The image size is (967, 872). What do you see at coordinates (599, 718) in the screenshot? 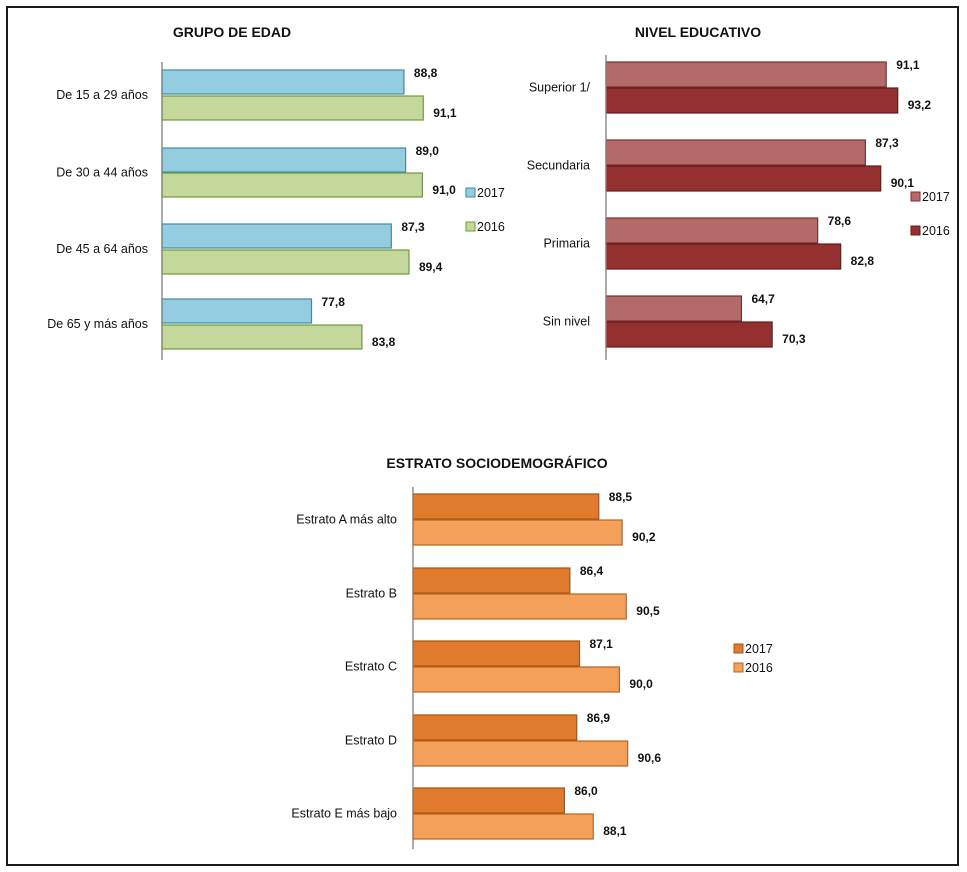
I see `chart-3-value-label-2017: 86,9` at bounding box center [599, 718].